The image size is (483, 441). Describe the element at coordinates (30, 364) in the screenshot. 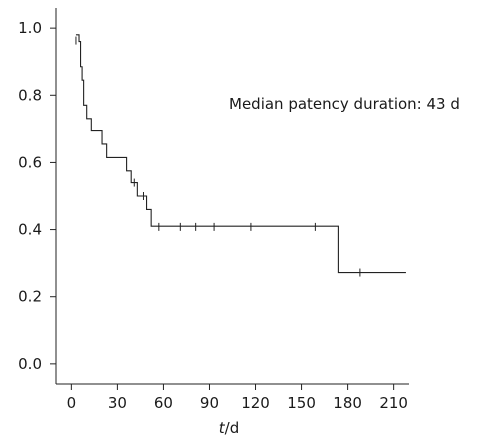

I see `y-tick-label: 0.0` at that location.